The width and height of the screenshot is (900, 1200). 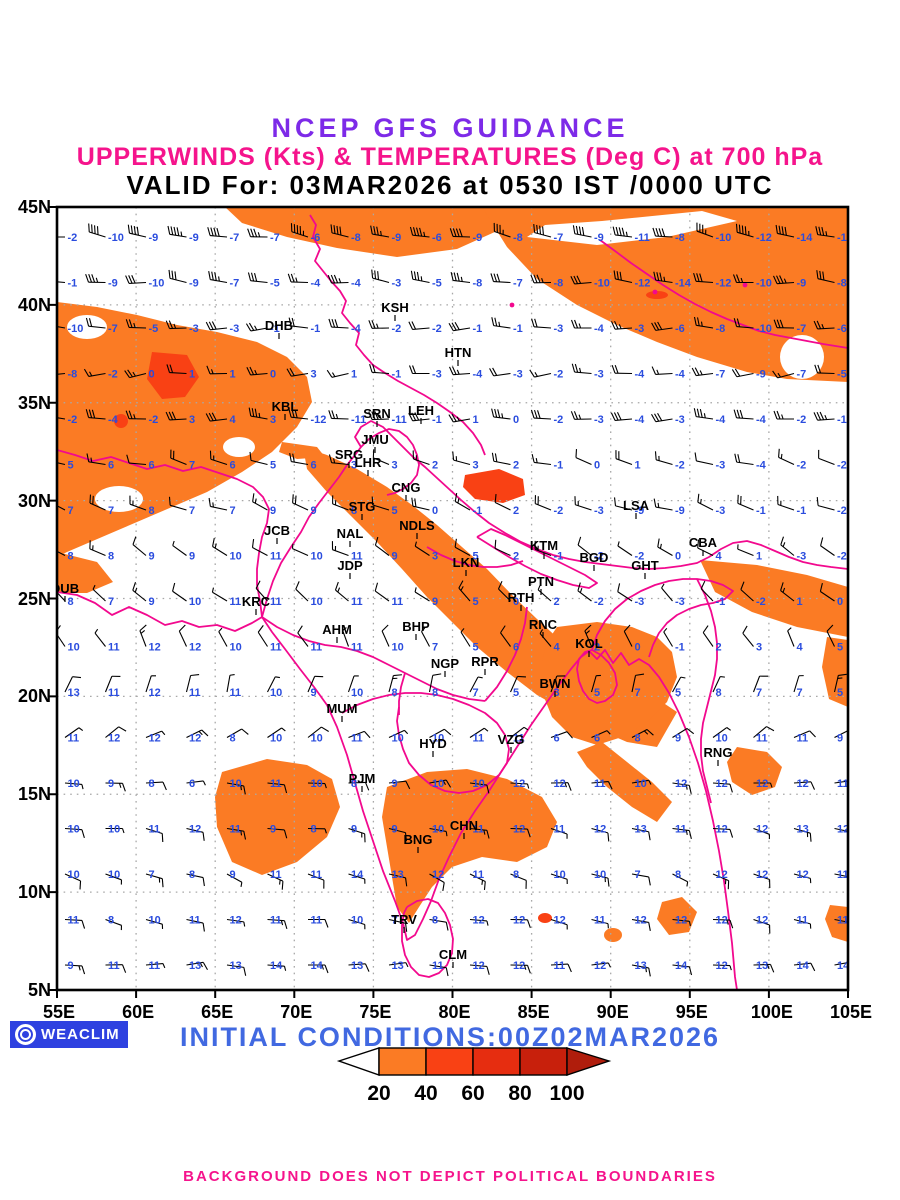 What do you see at coordinates (683, 284) in the screenshot?
I see `temp-value: -14` at bounding box center [683, 284].